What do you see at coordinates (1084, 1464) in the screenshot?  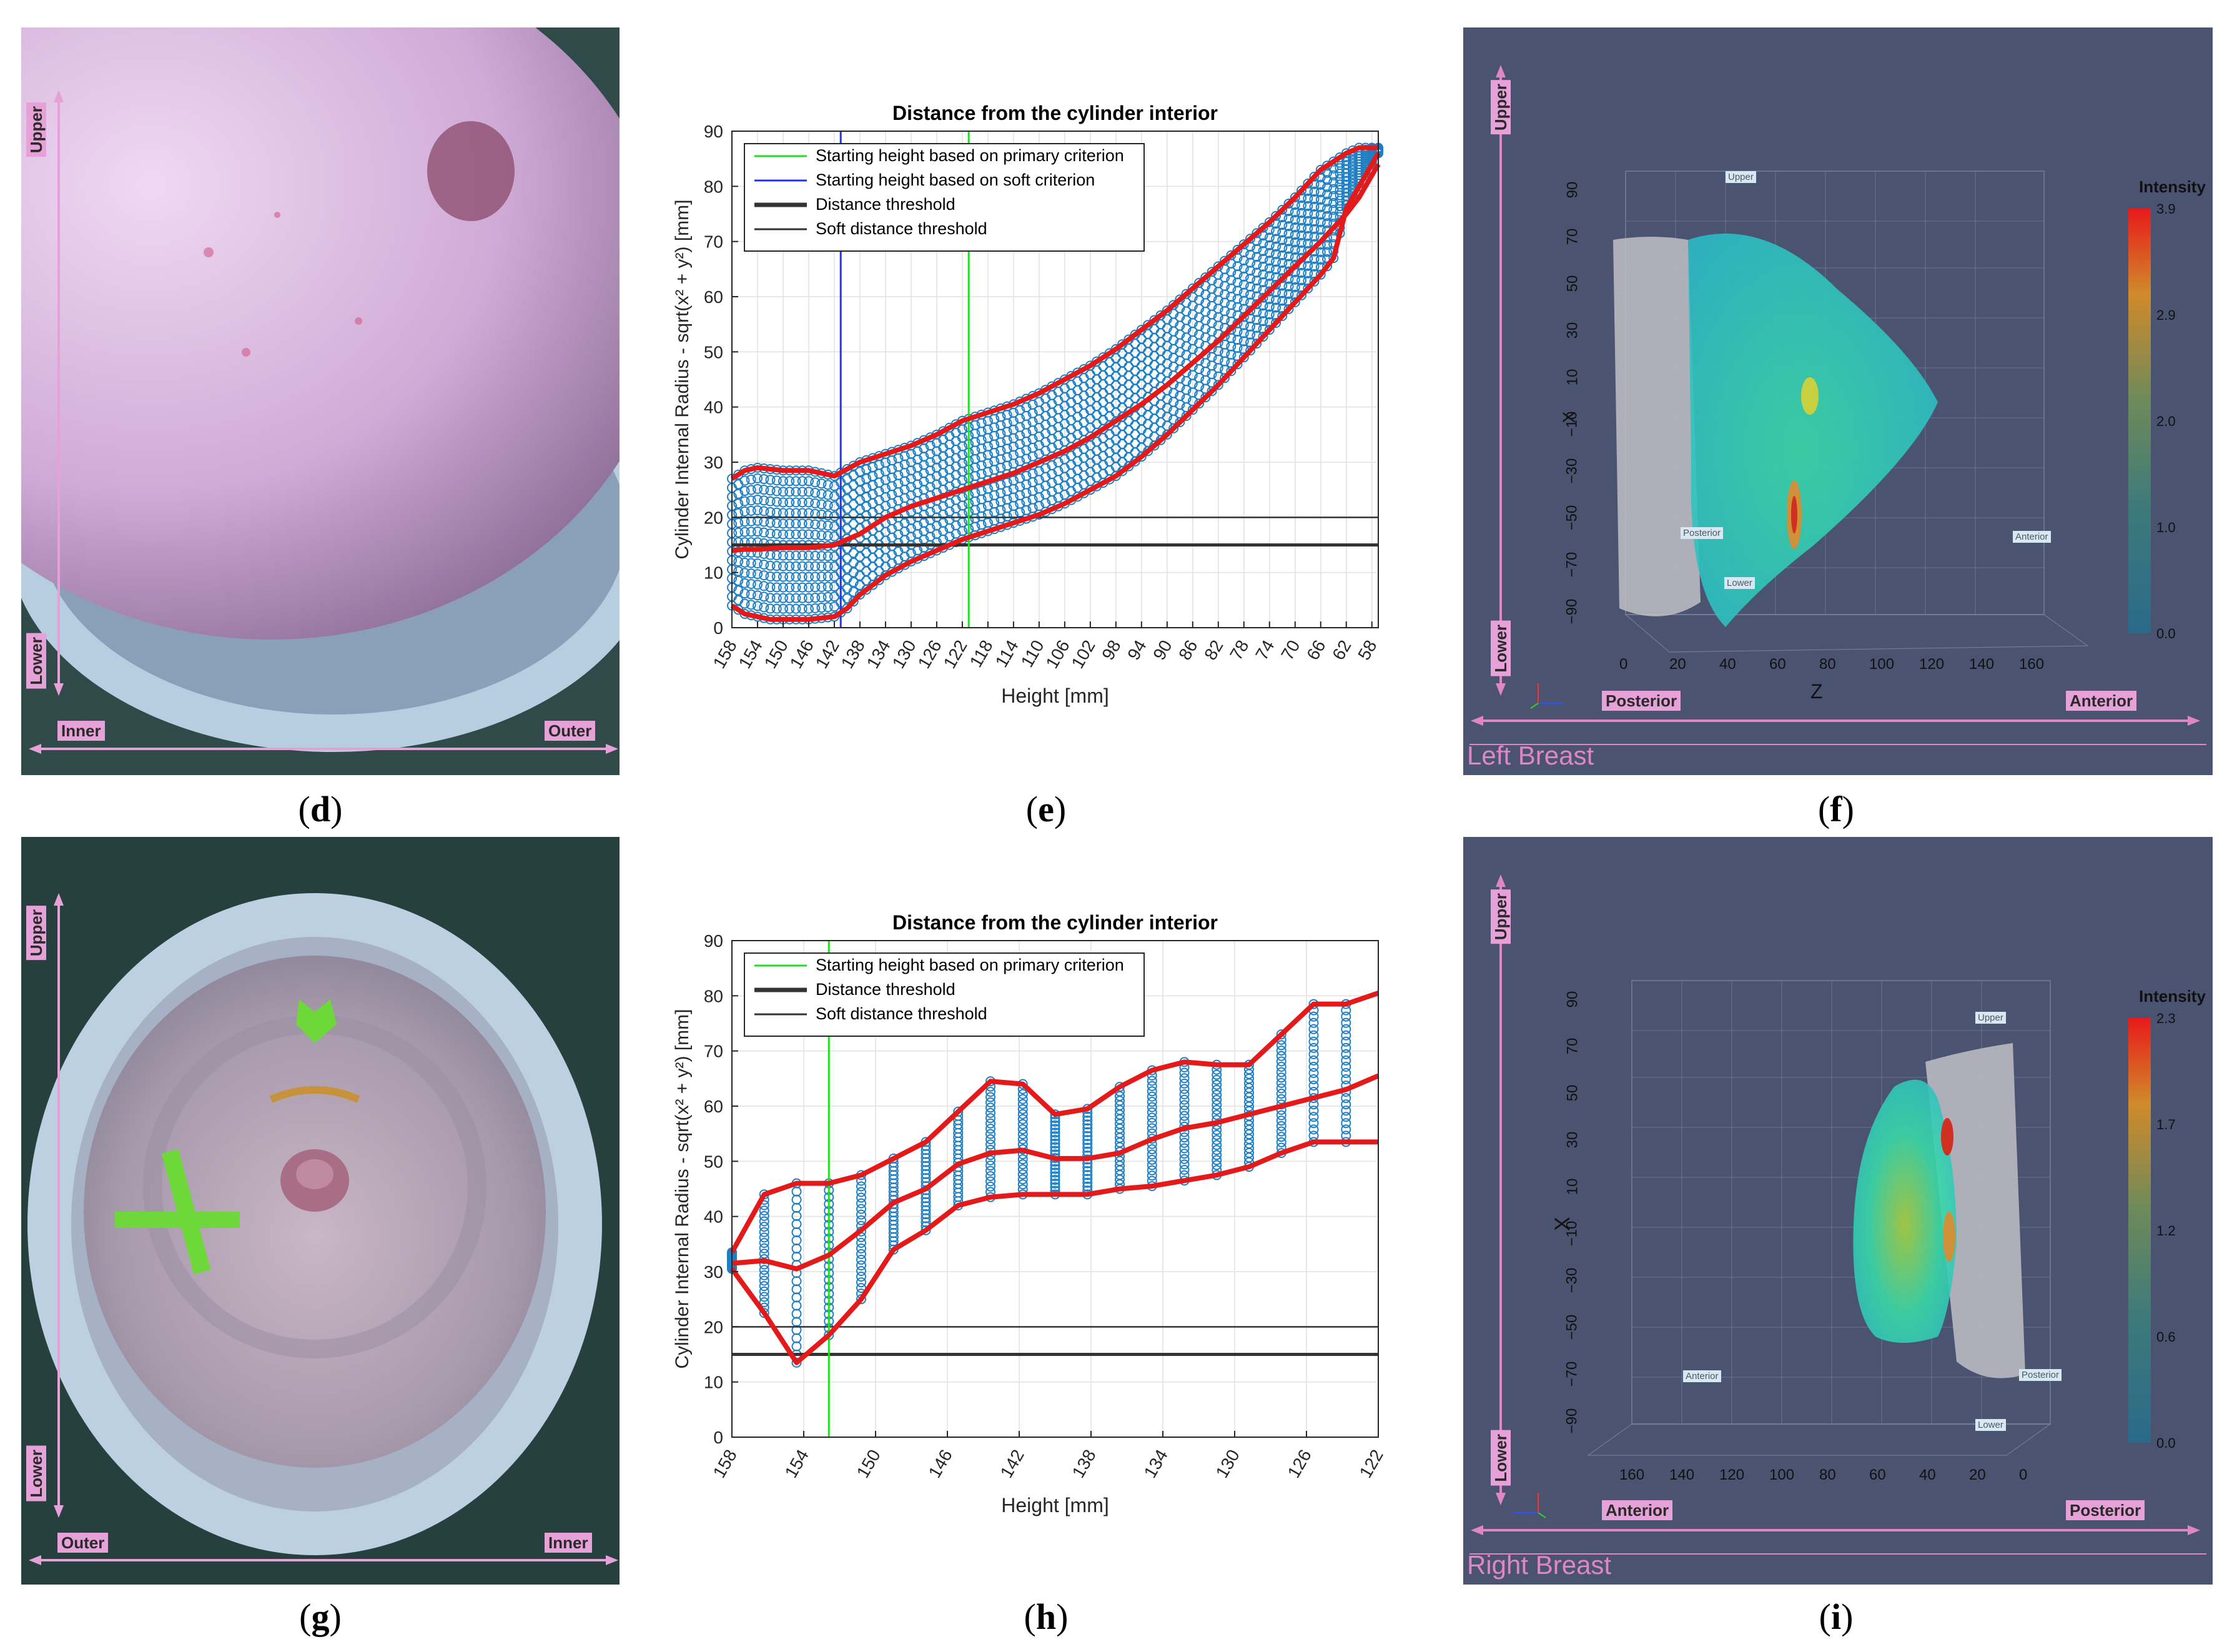 I see `x-tick-label: 138` at bounding box center [1084, 1464].